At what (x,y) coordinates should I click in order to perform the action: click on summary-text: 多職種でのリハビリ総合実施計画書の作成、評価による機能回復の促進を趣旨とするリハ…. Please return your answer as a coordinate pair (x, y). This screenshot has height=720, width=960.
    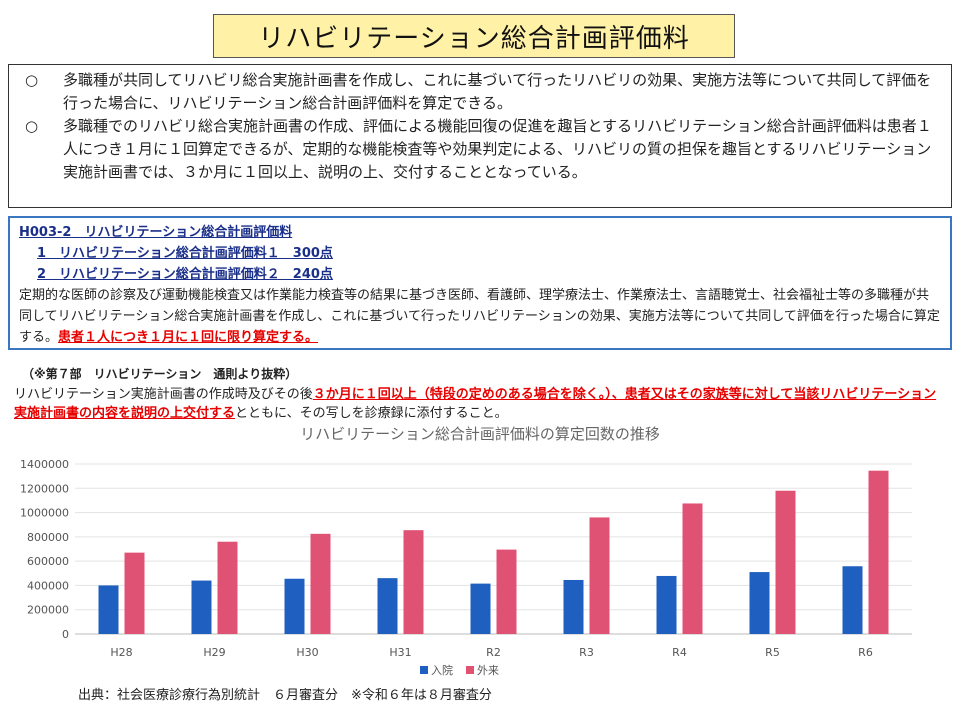
    Looking at the image, I should click on (497, 149).